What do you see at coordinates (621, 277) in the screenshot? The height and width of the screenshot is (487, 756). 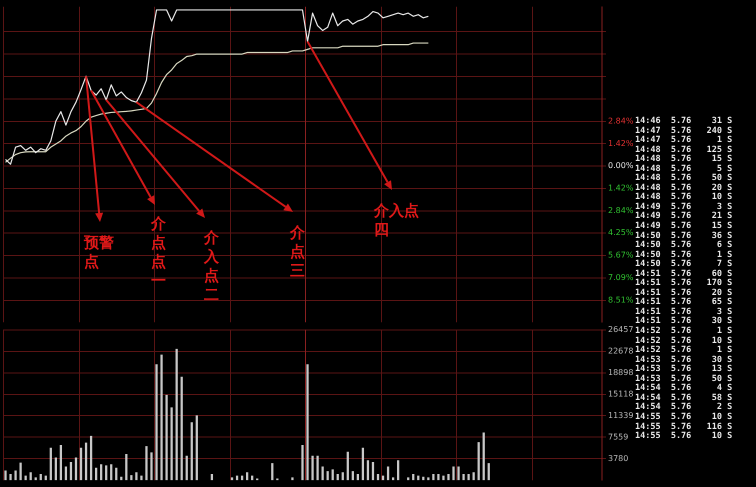 I see `y-tick-label: 7.09%` at bounding box center [621, 277].